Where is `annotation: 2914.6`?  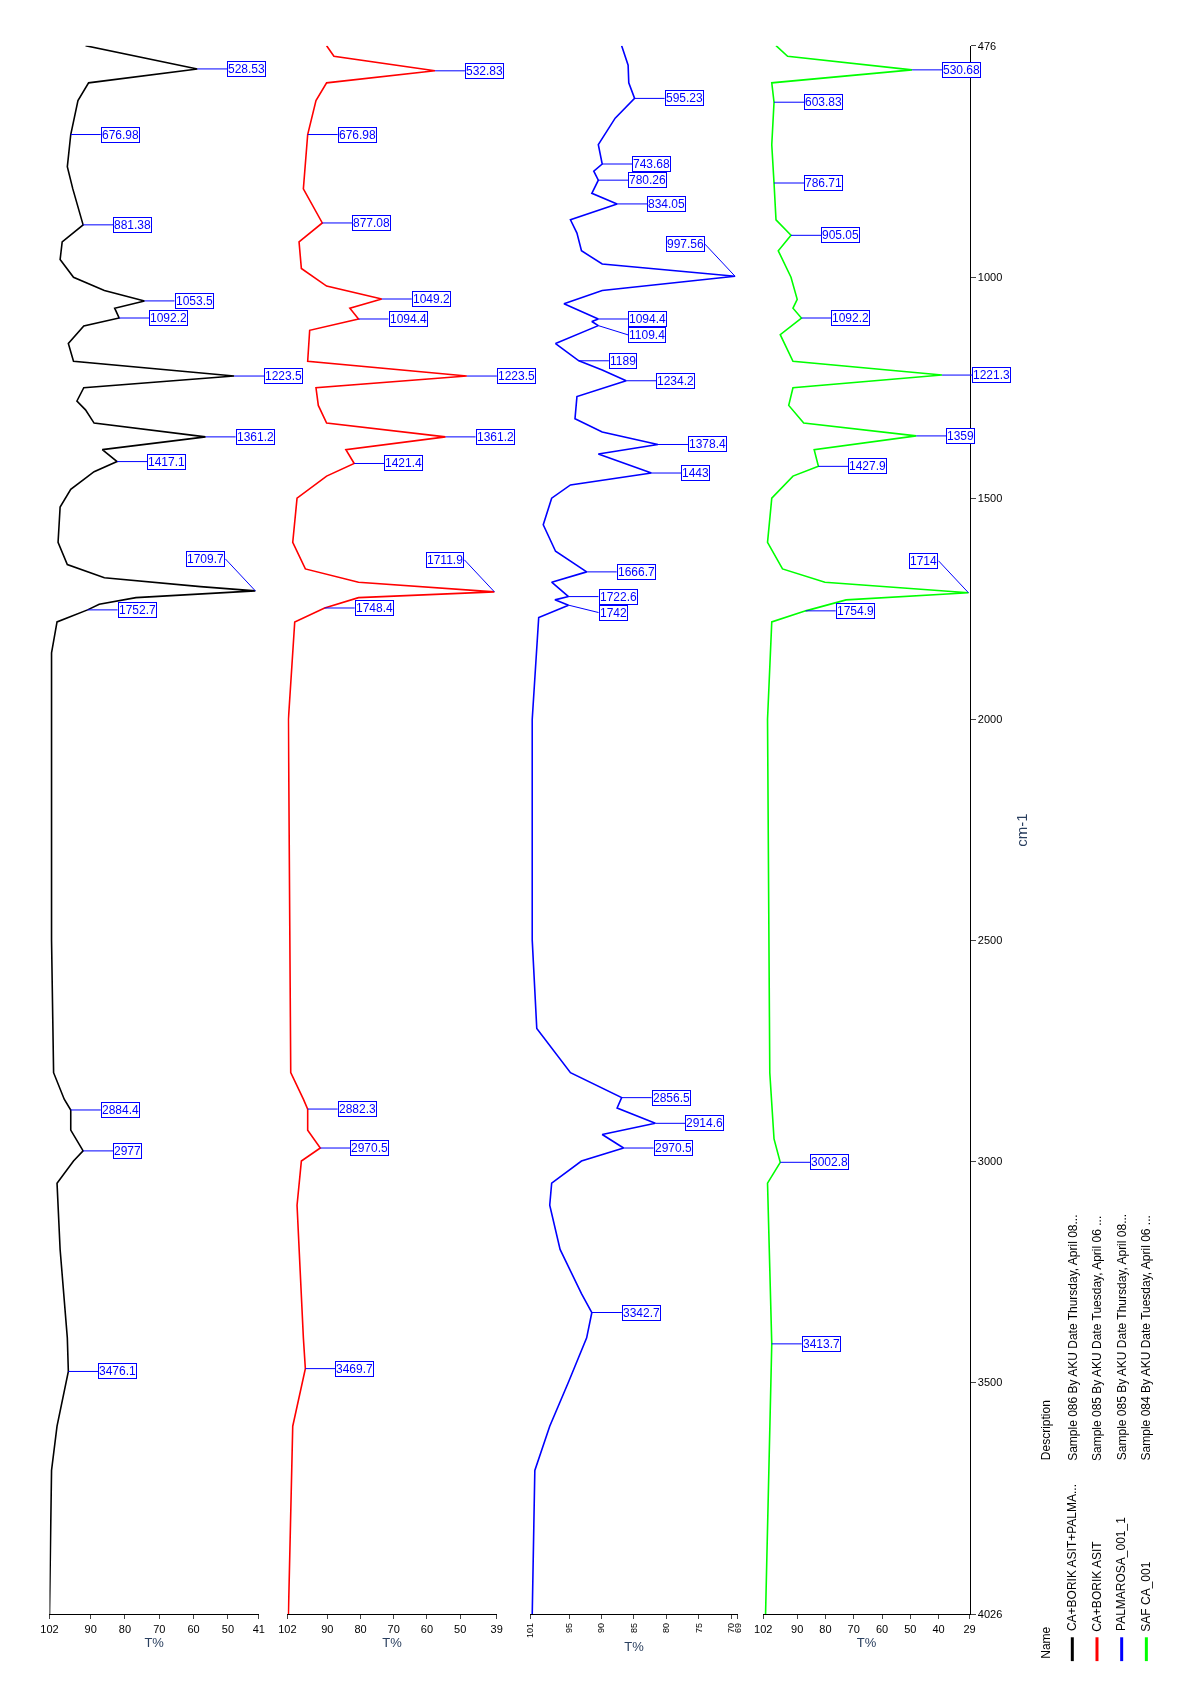
annotation: 2914.6 is located at coordinates (705, 1123).